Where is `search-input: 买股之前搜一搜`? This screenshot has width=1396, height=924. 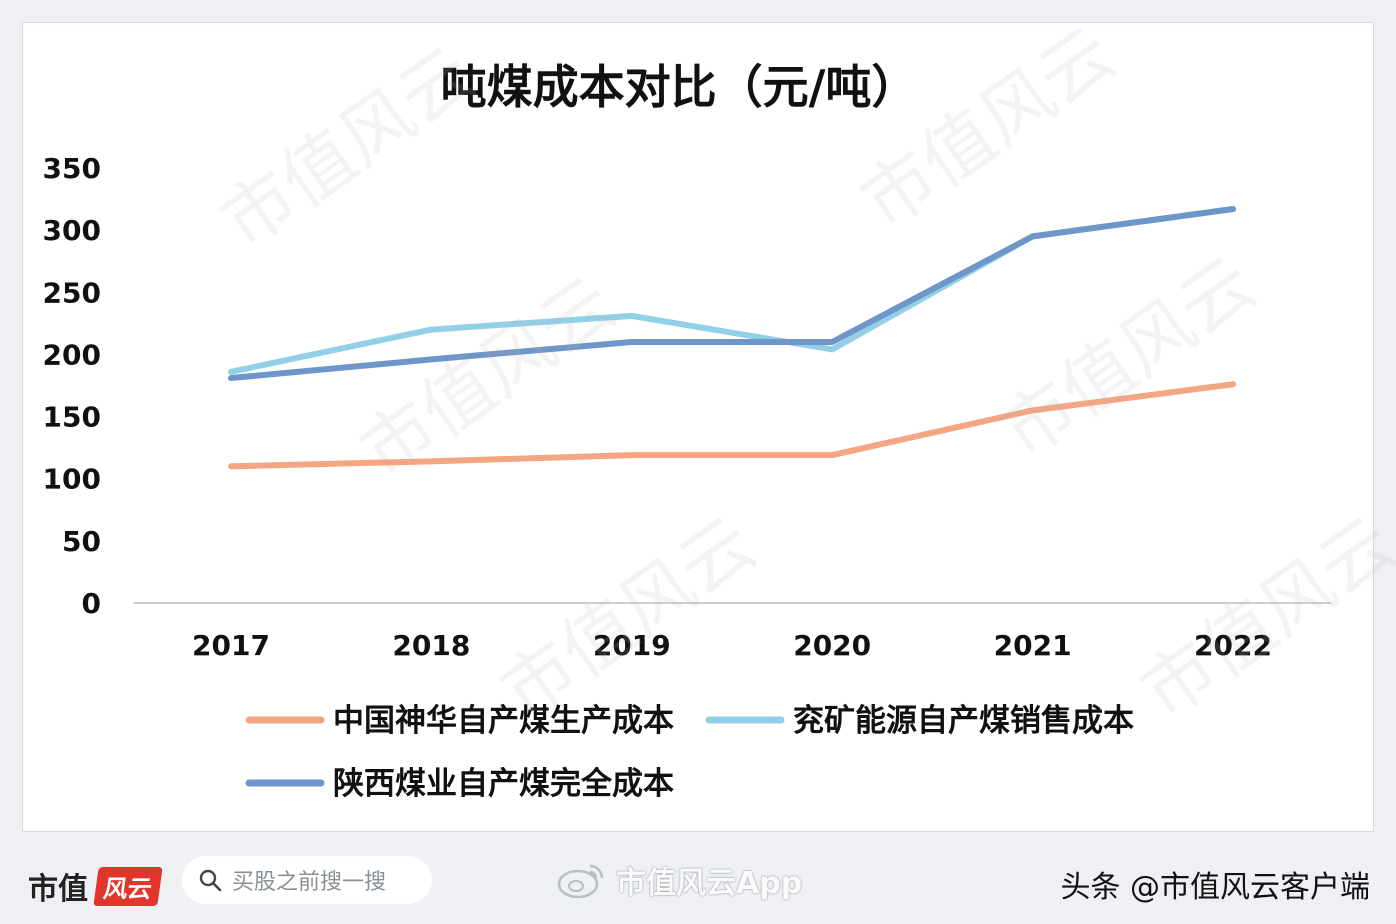 search-input: 买股之前搜一搜 is located at coordinates (307, 880).